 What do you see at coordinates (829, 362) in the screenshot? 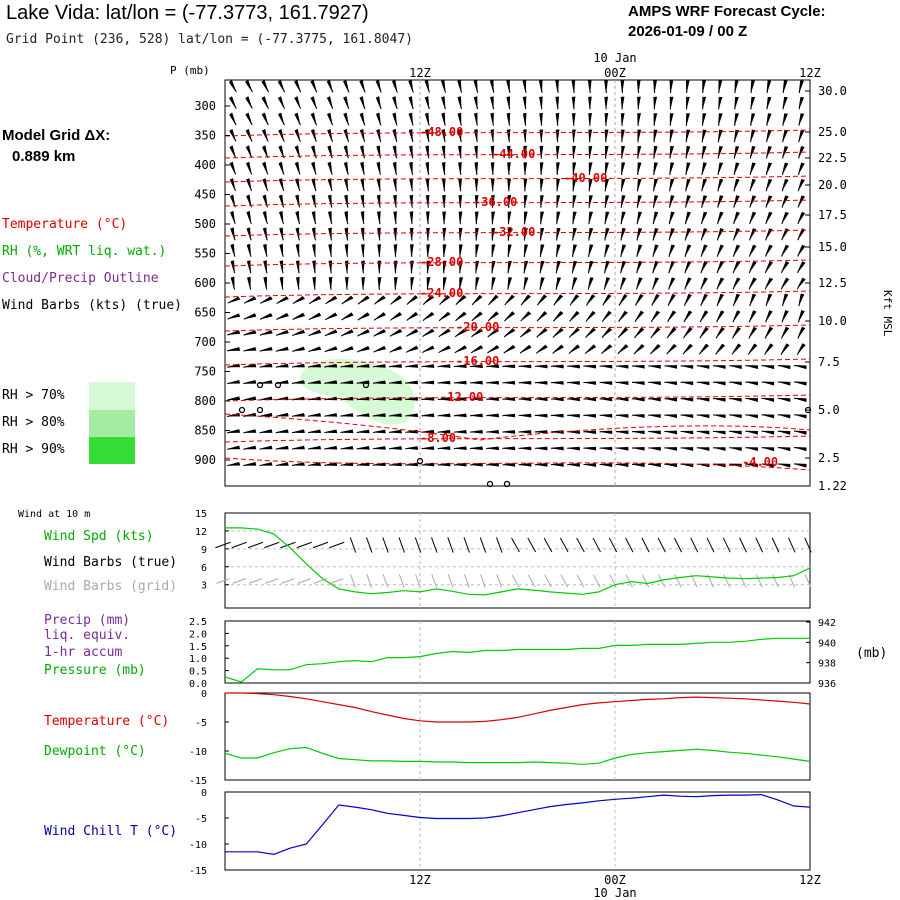
I see `height-tick-label: 7.5` at bounding box center [829, 362].